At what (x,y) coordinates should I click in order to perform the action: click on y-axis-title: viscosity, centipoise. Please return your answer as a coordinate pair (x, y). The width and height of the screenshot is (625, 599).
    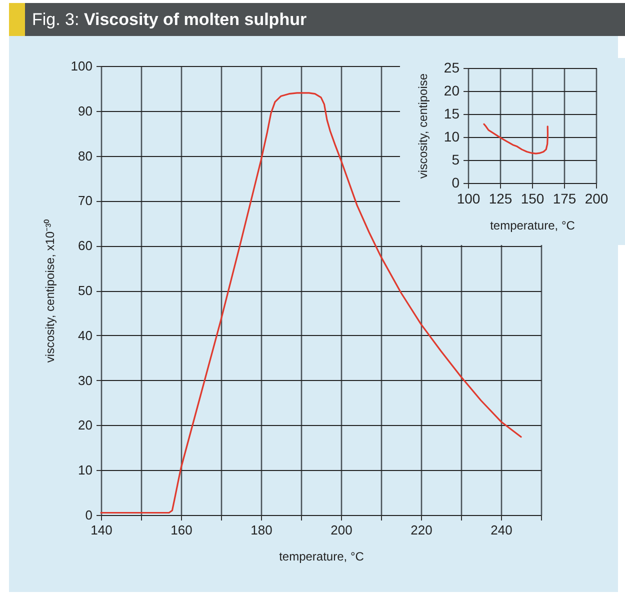
    Looking at the image, I should click on (423, 126).